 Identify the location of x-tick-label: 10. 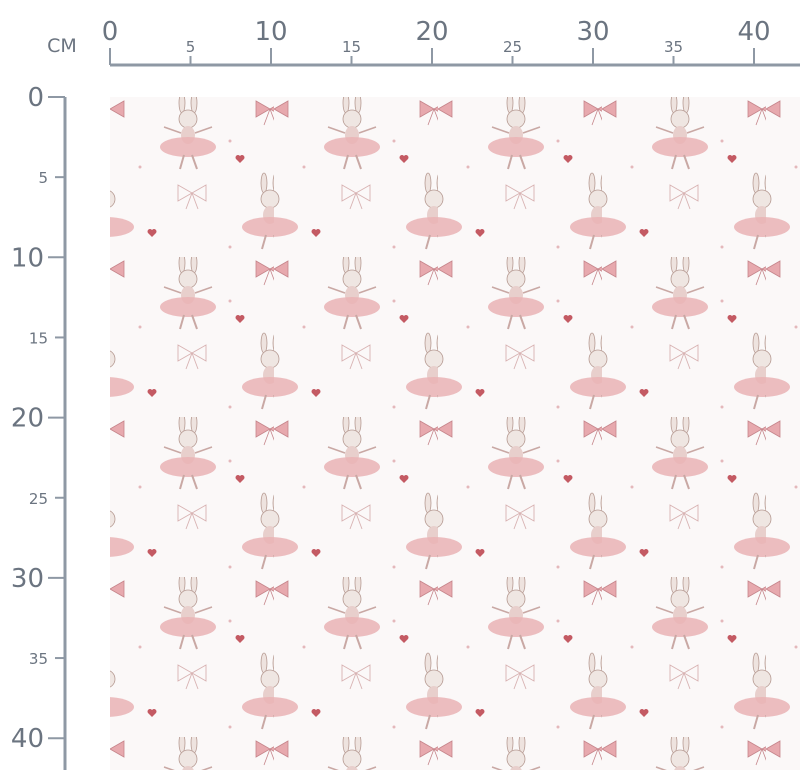
(270, 32).